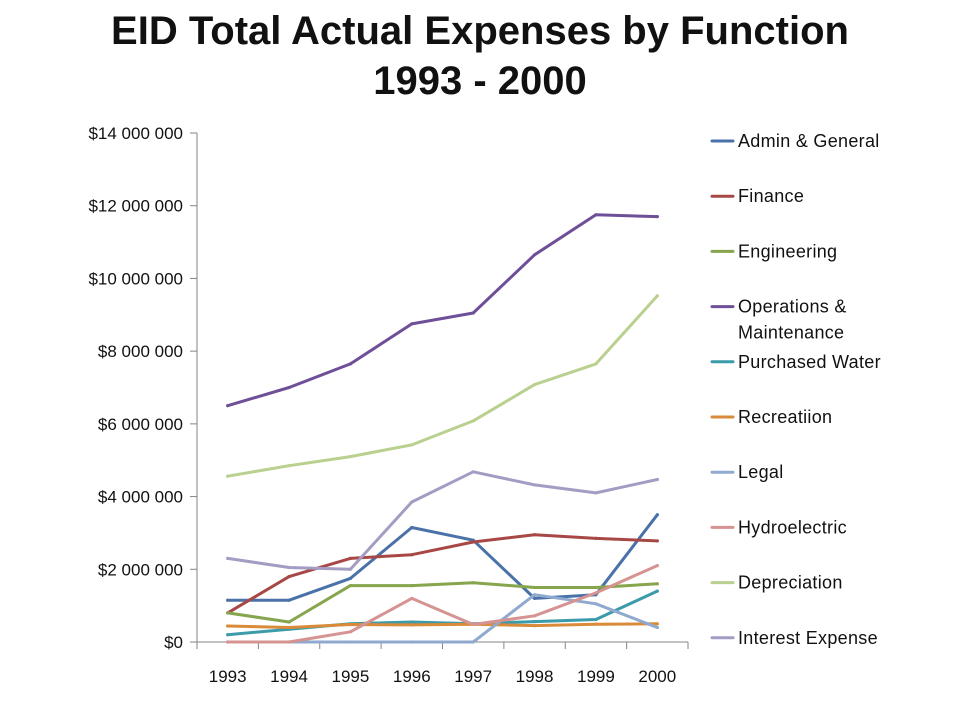  What do you see at coordinates (657, 676) in the screenshot?
I see `x-tick-label: 2000` at bounding box center [657, 676].